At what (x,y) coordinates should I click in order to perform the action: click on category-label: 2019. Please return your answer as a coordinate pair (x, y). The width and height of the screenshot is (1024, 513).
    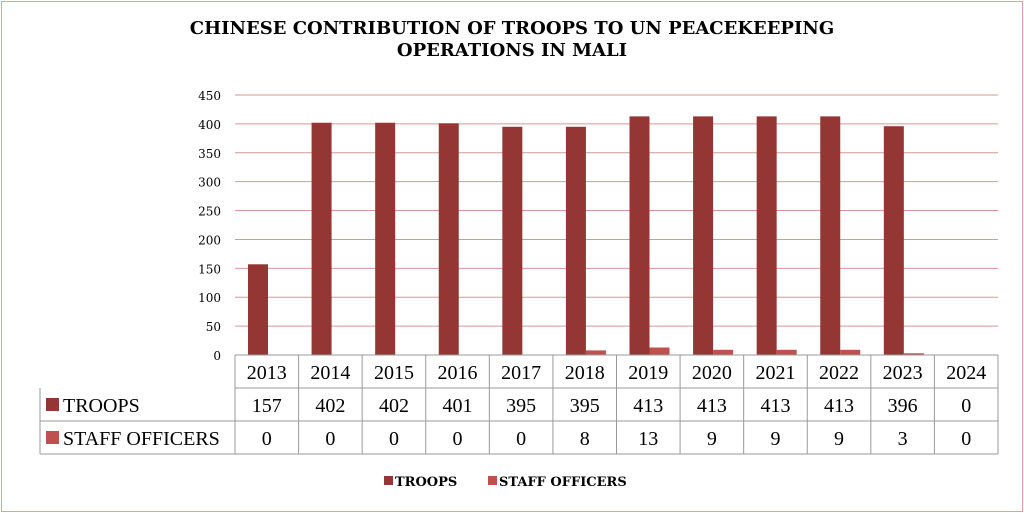
    Looking at the image, I should click on (648, 373).